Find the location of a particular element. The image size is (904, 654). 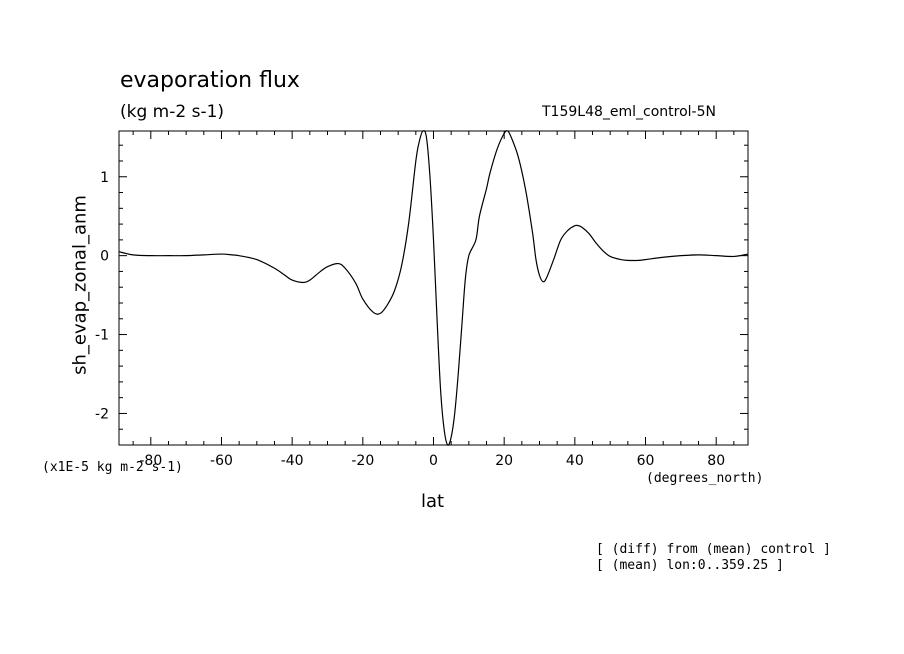

y-tick-label: 0 is located at coordinates (104, 257).